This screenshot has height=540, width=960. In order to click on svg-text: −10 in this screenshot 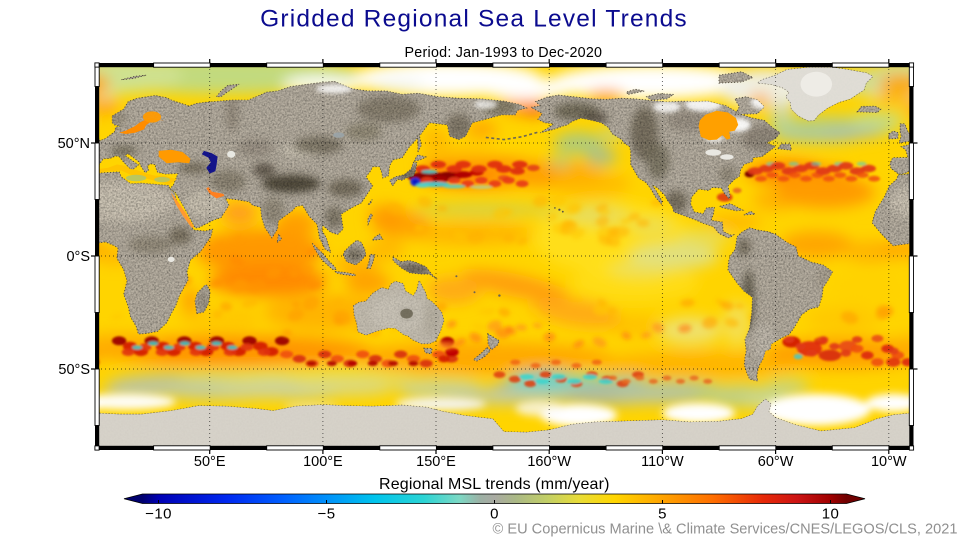, I will do `click(158, 514)`.